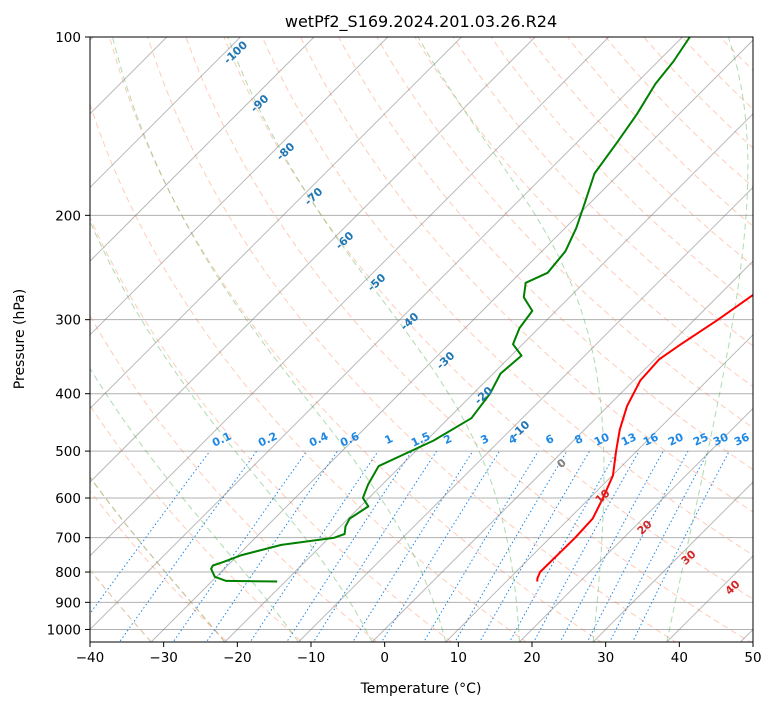 This screenshot has height=708, width=775. I want to click on x-tick-label: 20, so click(531, 658).